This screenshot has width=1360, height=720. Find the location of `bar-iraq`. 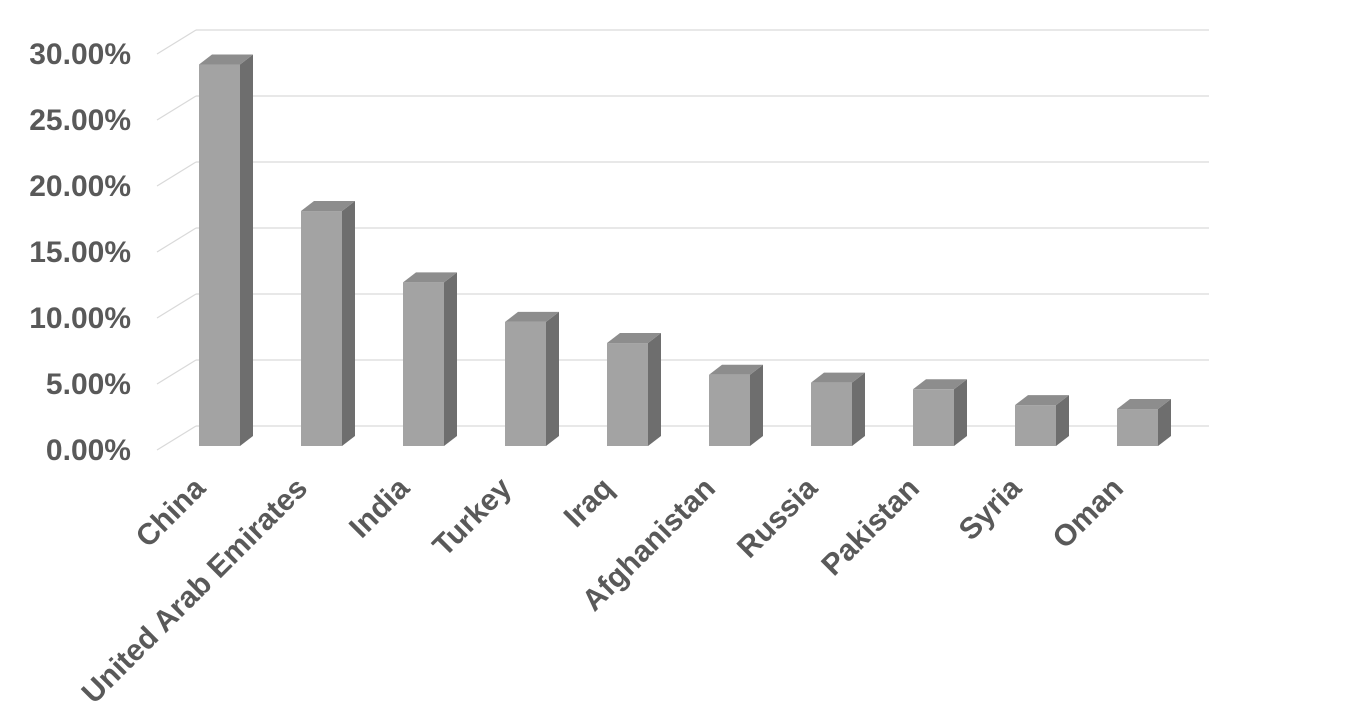

bar-iraq is located at coordinates (634, 389).